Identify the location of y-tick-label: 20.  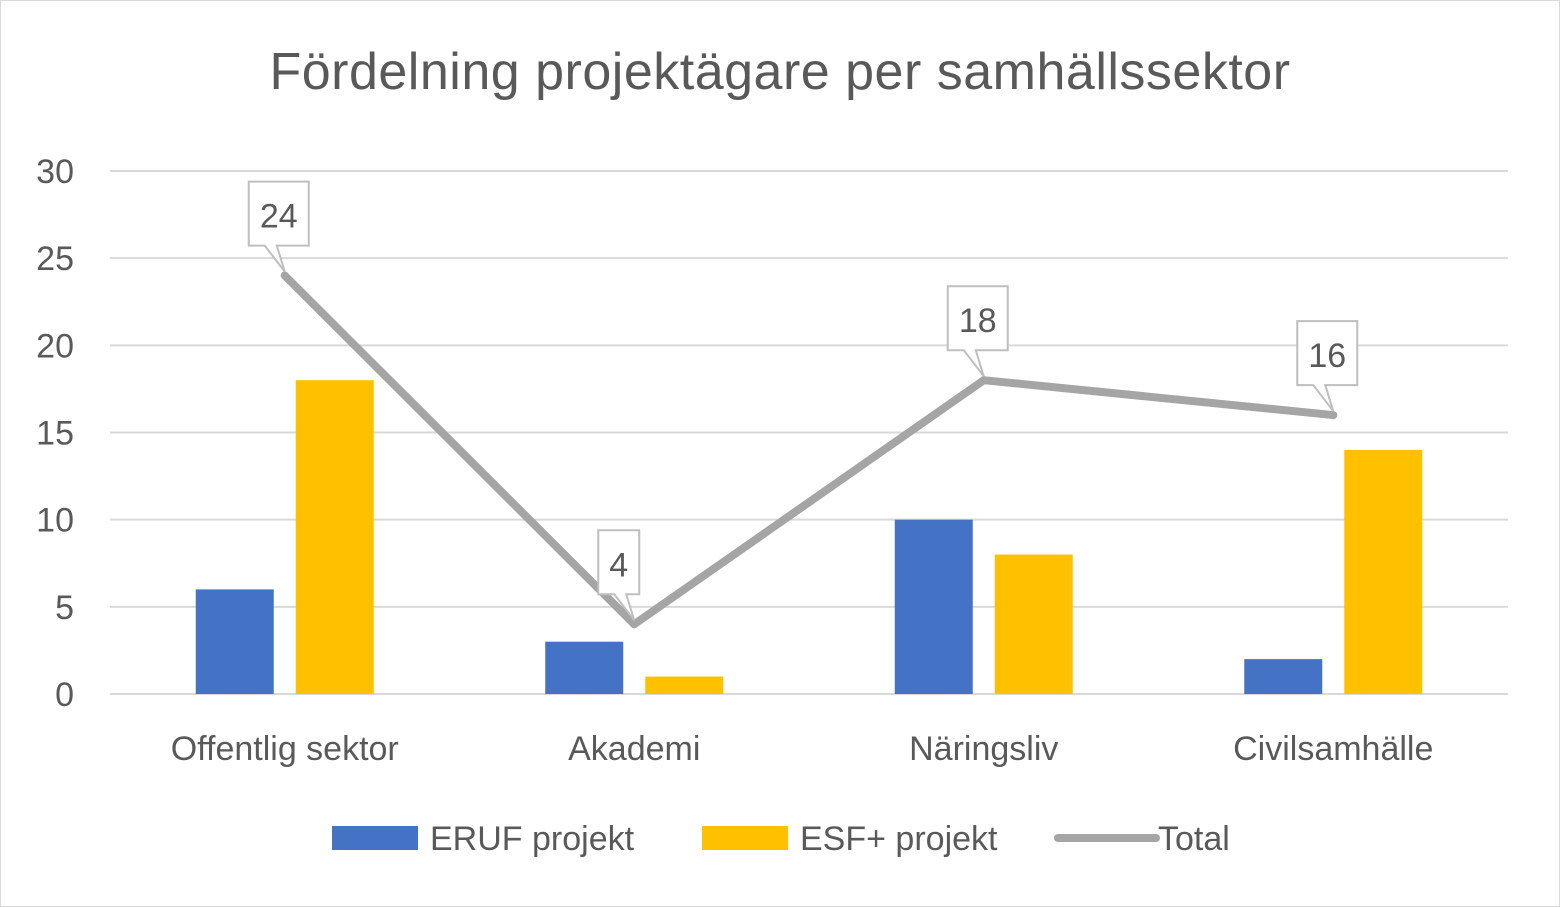
(55, 346).